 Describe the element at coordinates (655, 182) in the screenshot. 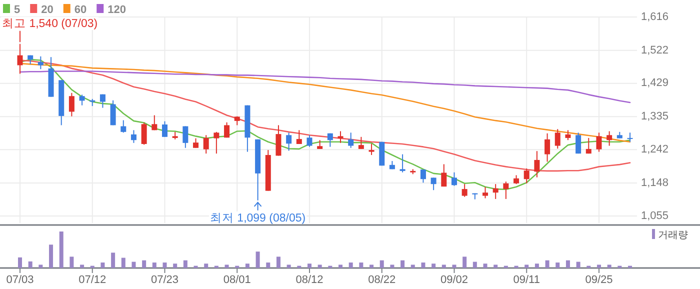

I see `y-tick-label: 1,148` at that location.